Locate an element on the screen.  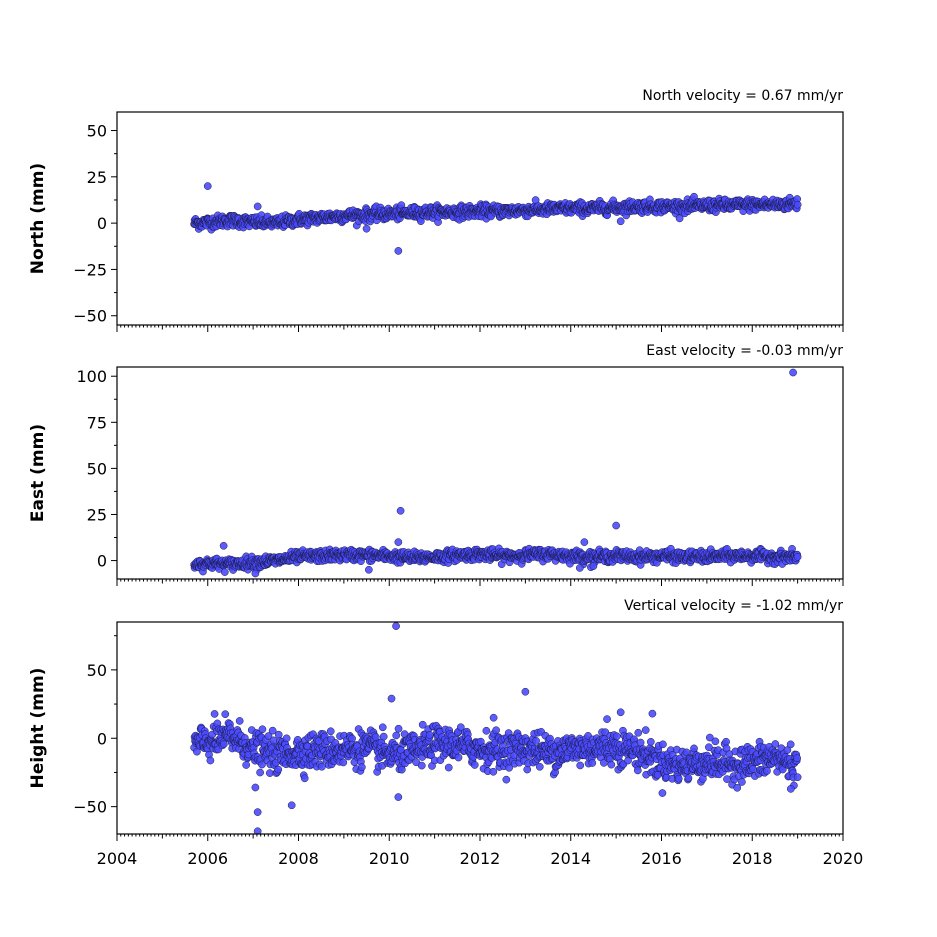
east-points is located at coordinates (496, 473).